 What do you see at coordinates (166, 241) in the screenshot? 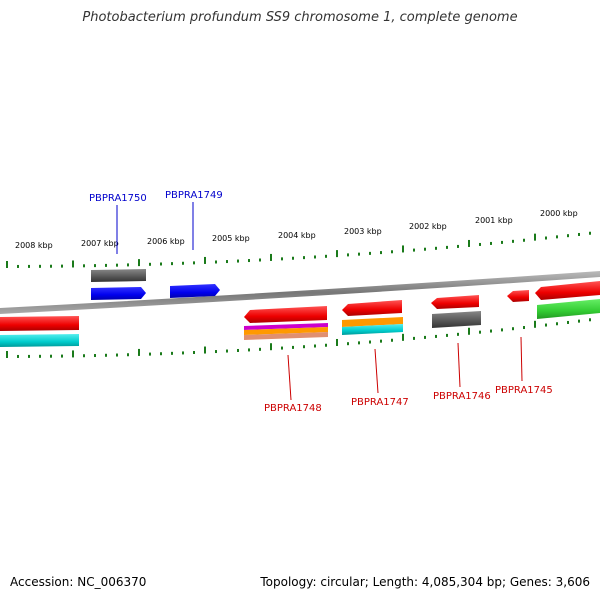
I see `kbp-label: 2006 kbp` at bounding box center [166, 241].